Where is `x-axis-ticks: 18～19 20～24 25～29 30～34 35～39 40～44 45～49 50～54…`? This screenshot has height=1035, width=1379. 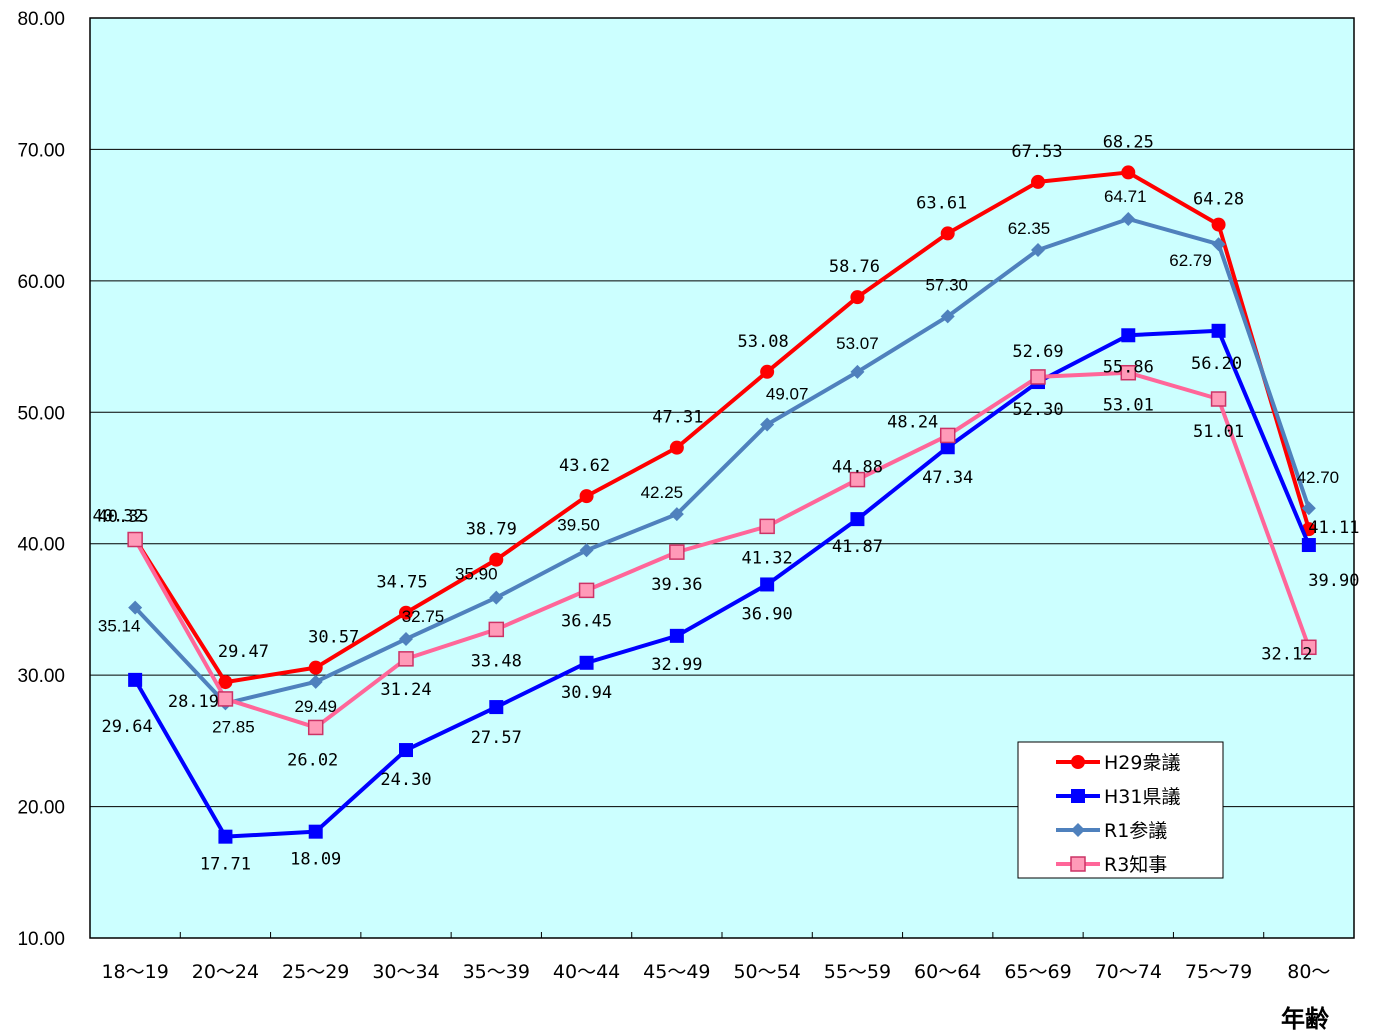
x-axis-ticks: 18～19 20～24 25～29 30～34 35～39 40～44 45～49 50～54… is located at coordinates (715, 957).